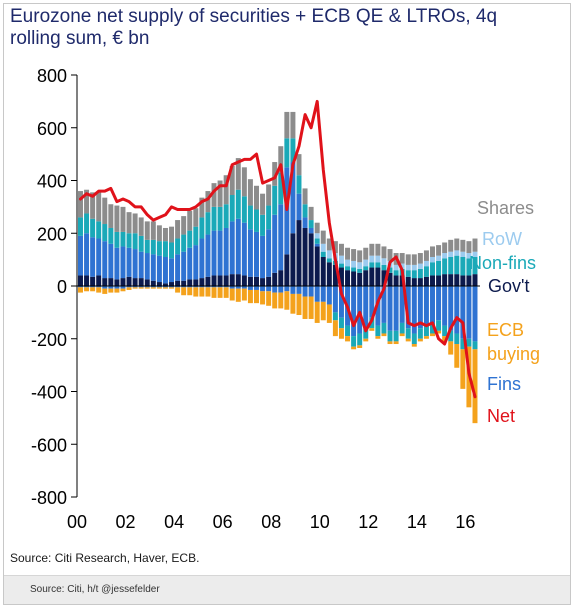 The image size is (576, 612). Describe the element at coordinates (465, 522) in the screenshot. I see `x-tick-label-16: 16` at that location.